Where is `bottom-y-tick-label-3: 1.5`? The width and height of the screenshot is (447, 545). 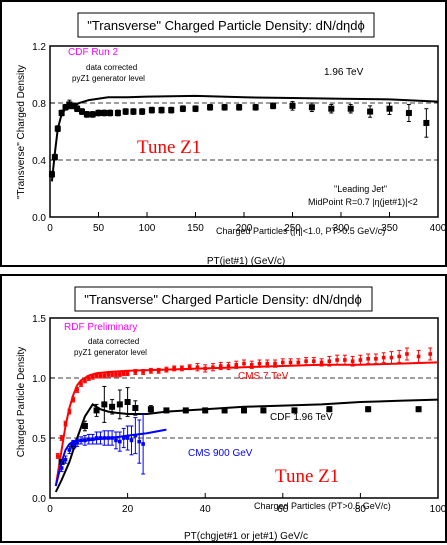
bottom-y-tick-label-3: 1.5 is located at coordinates (39, 319).